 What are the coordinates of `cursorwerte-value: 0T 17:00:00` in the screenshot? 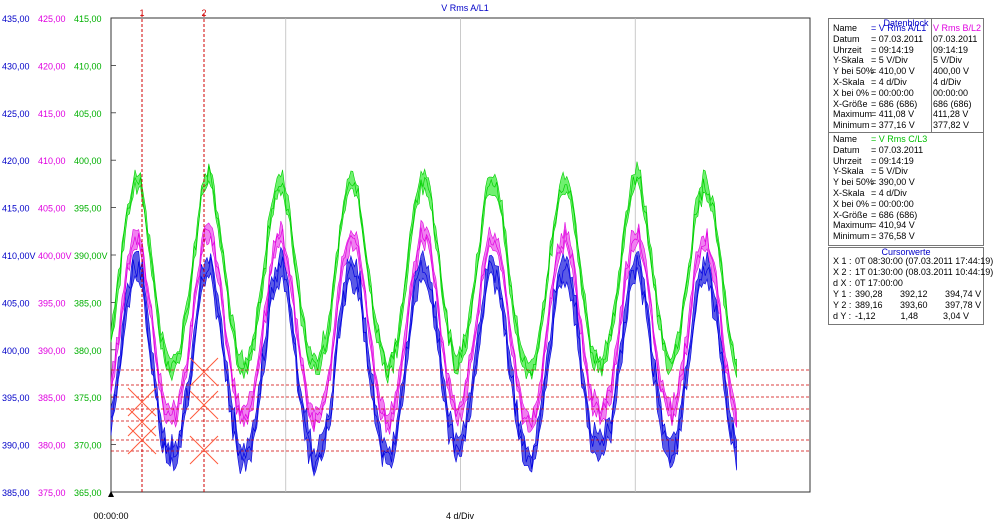 It's located at (879, 283).